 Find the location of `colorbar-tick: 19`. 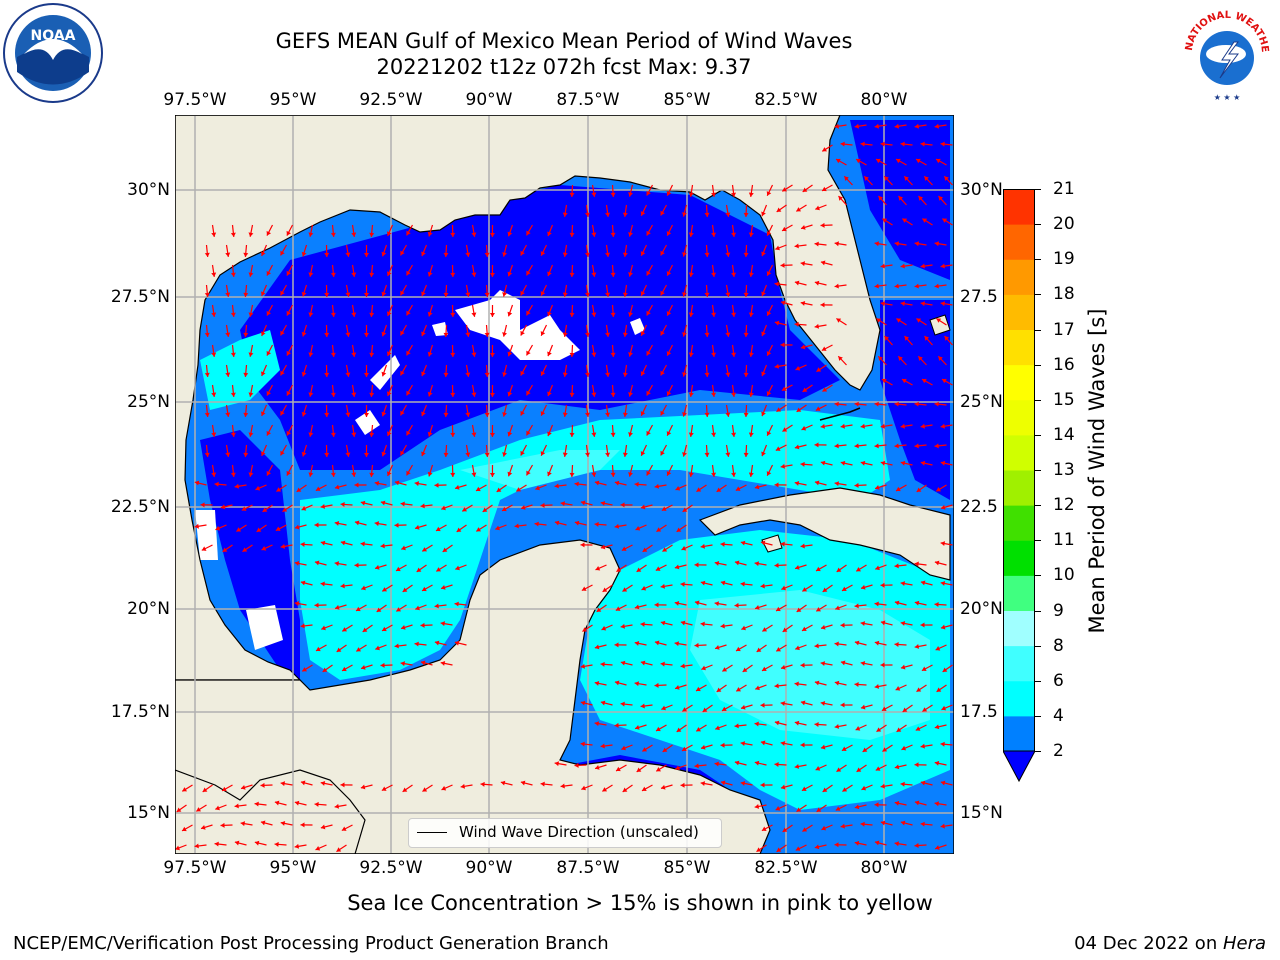

colorbar-tick: 19 is located at coordinates (1064, 259).